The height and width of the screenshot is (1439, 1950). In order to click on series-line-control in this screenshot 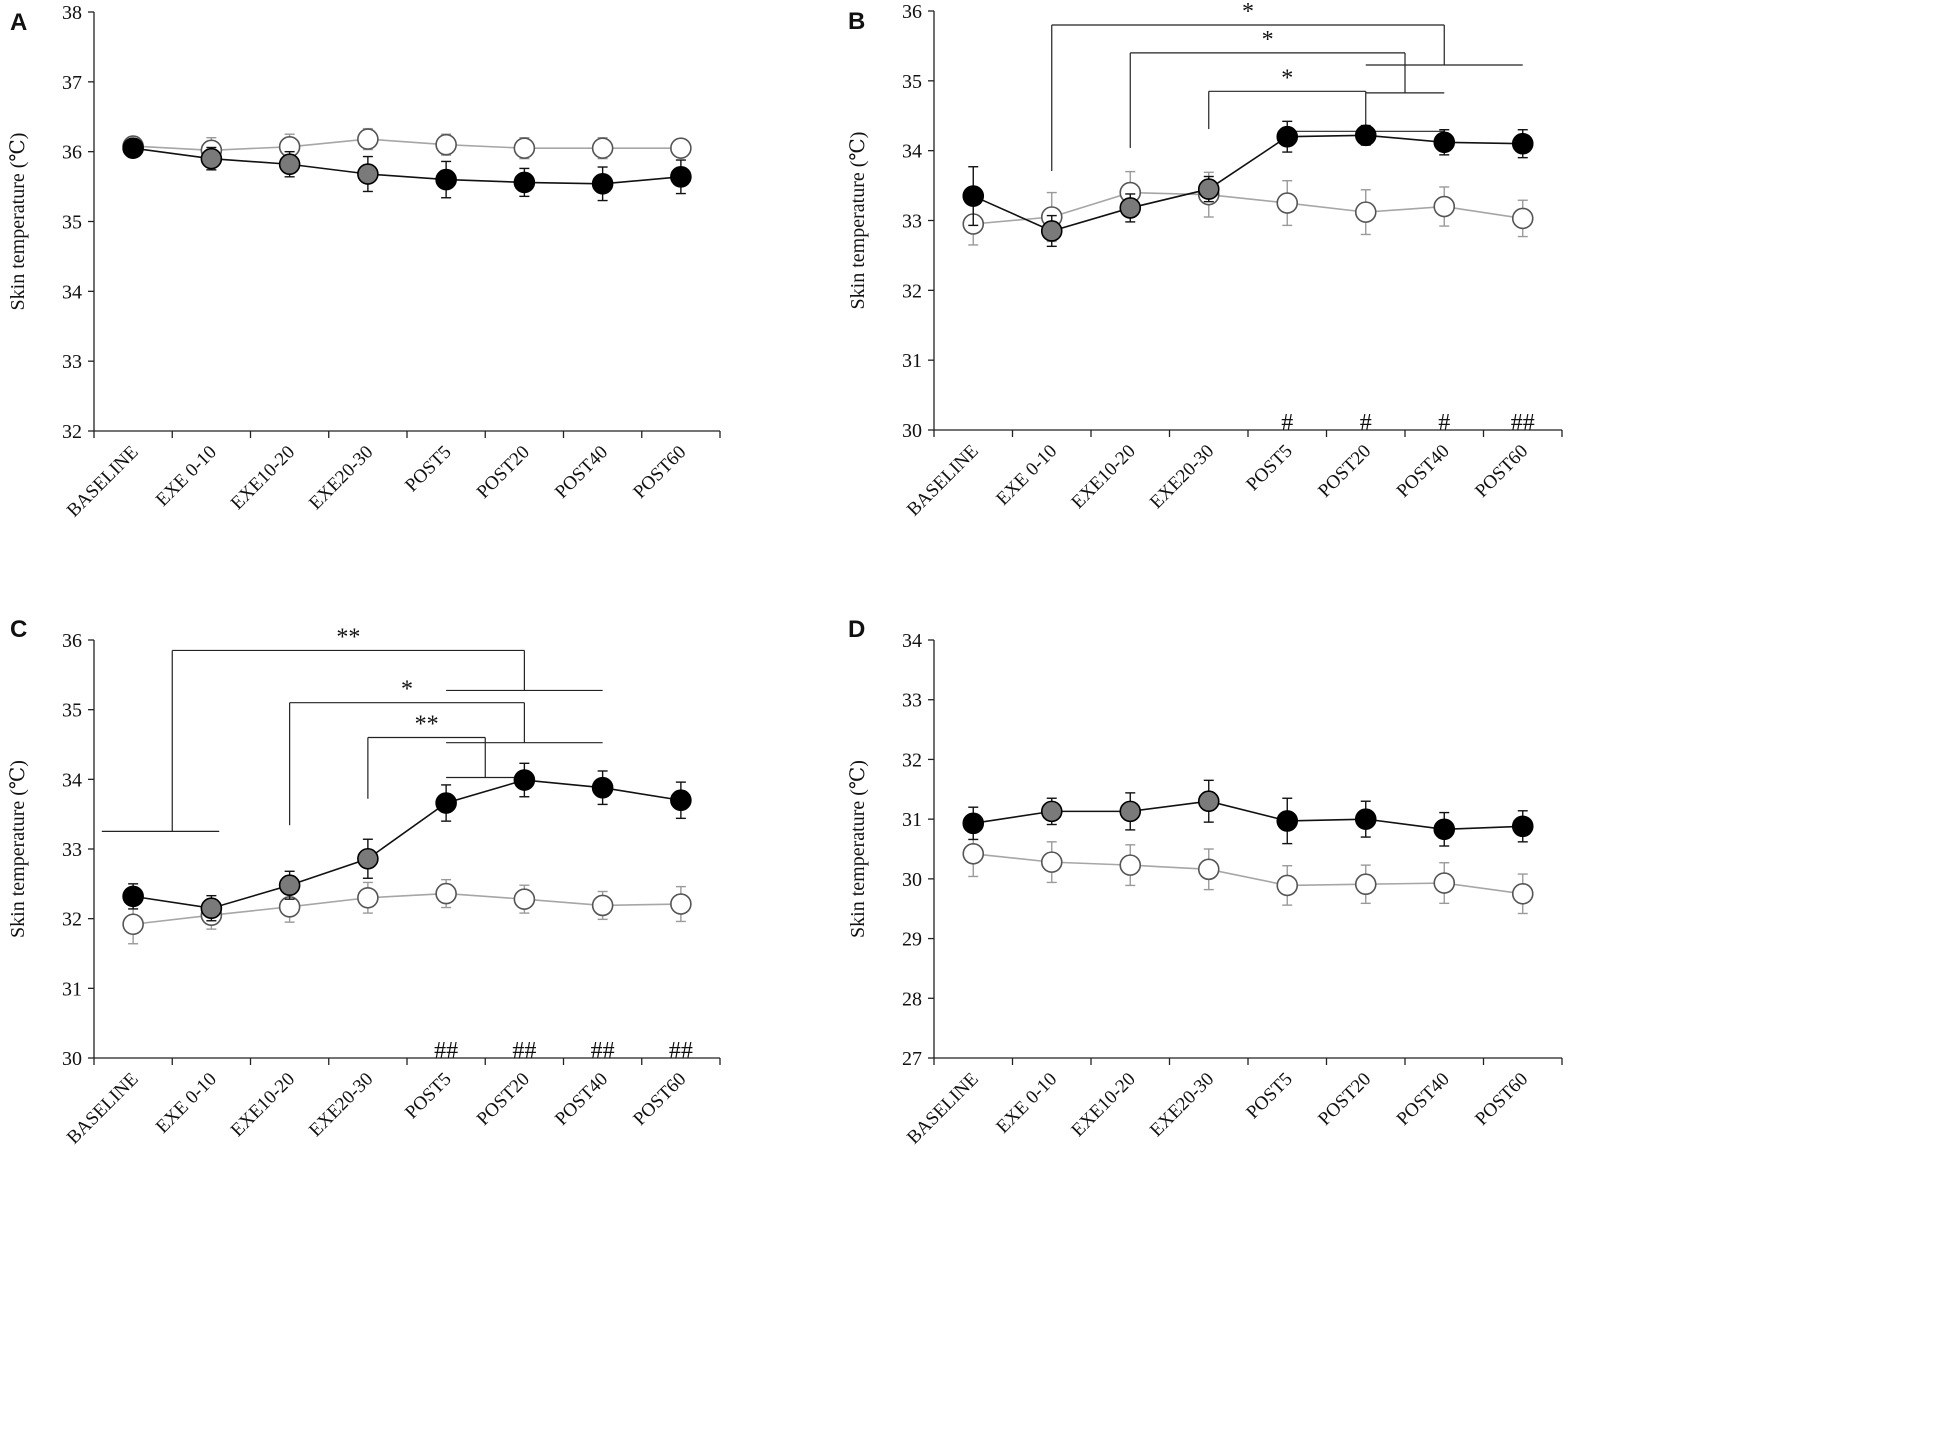, I will do `click(1248, 208)`.